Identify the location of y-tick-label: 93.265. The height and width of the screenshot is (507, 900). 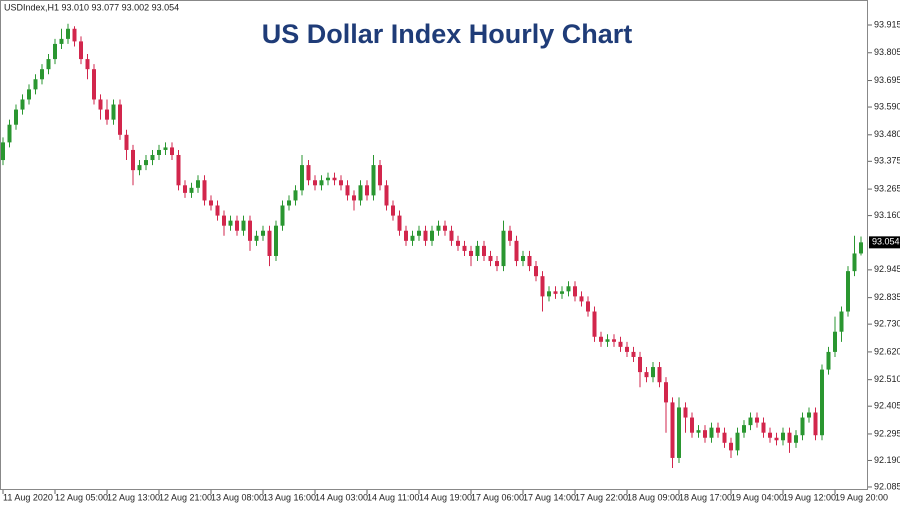
(887, 188).